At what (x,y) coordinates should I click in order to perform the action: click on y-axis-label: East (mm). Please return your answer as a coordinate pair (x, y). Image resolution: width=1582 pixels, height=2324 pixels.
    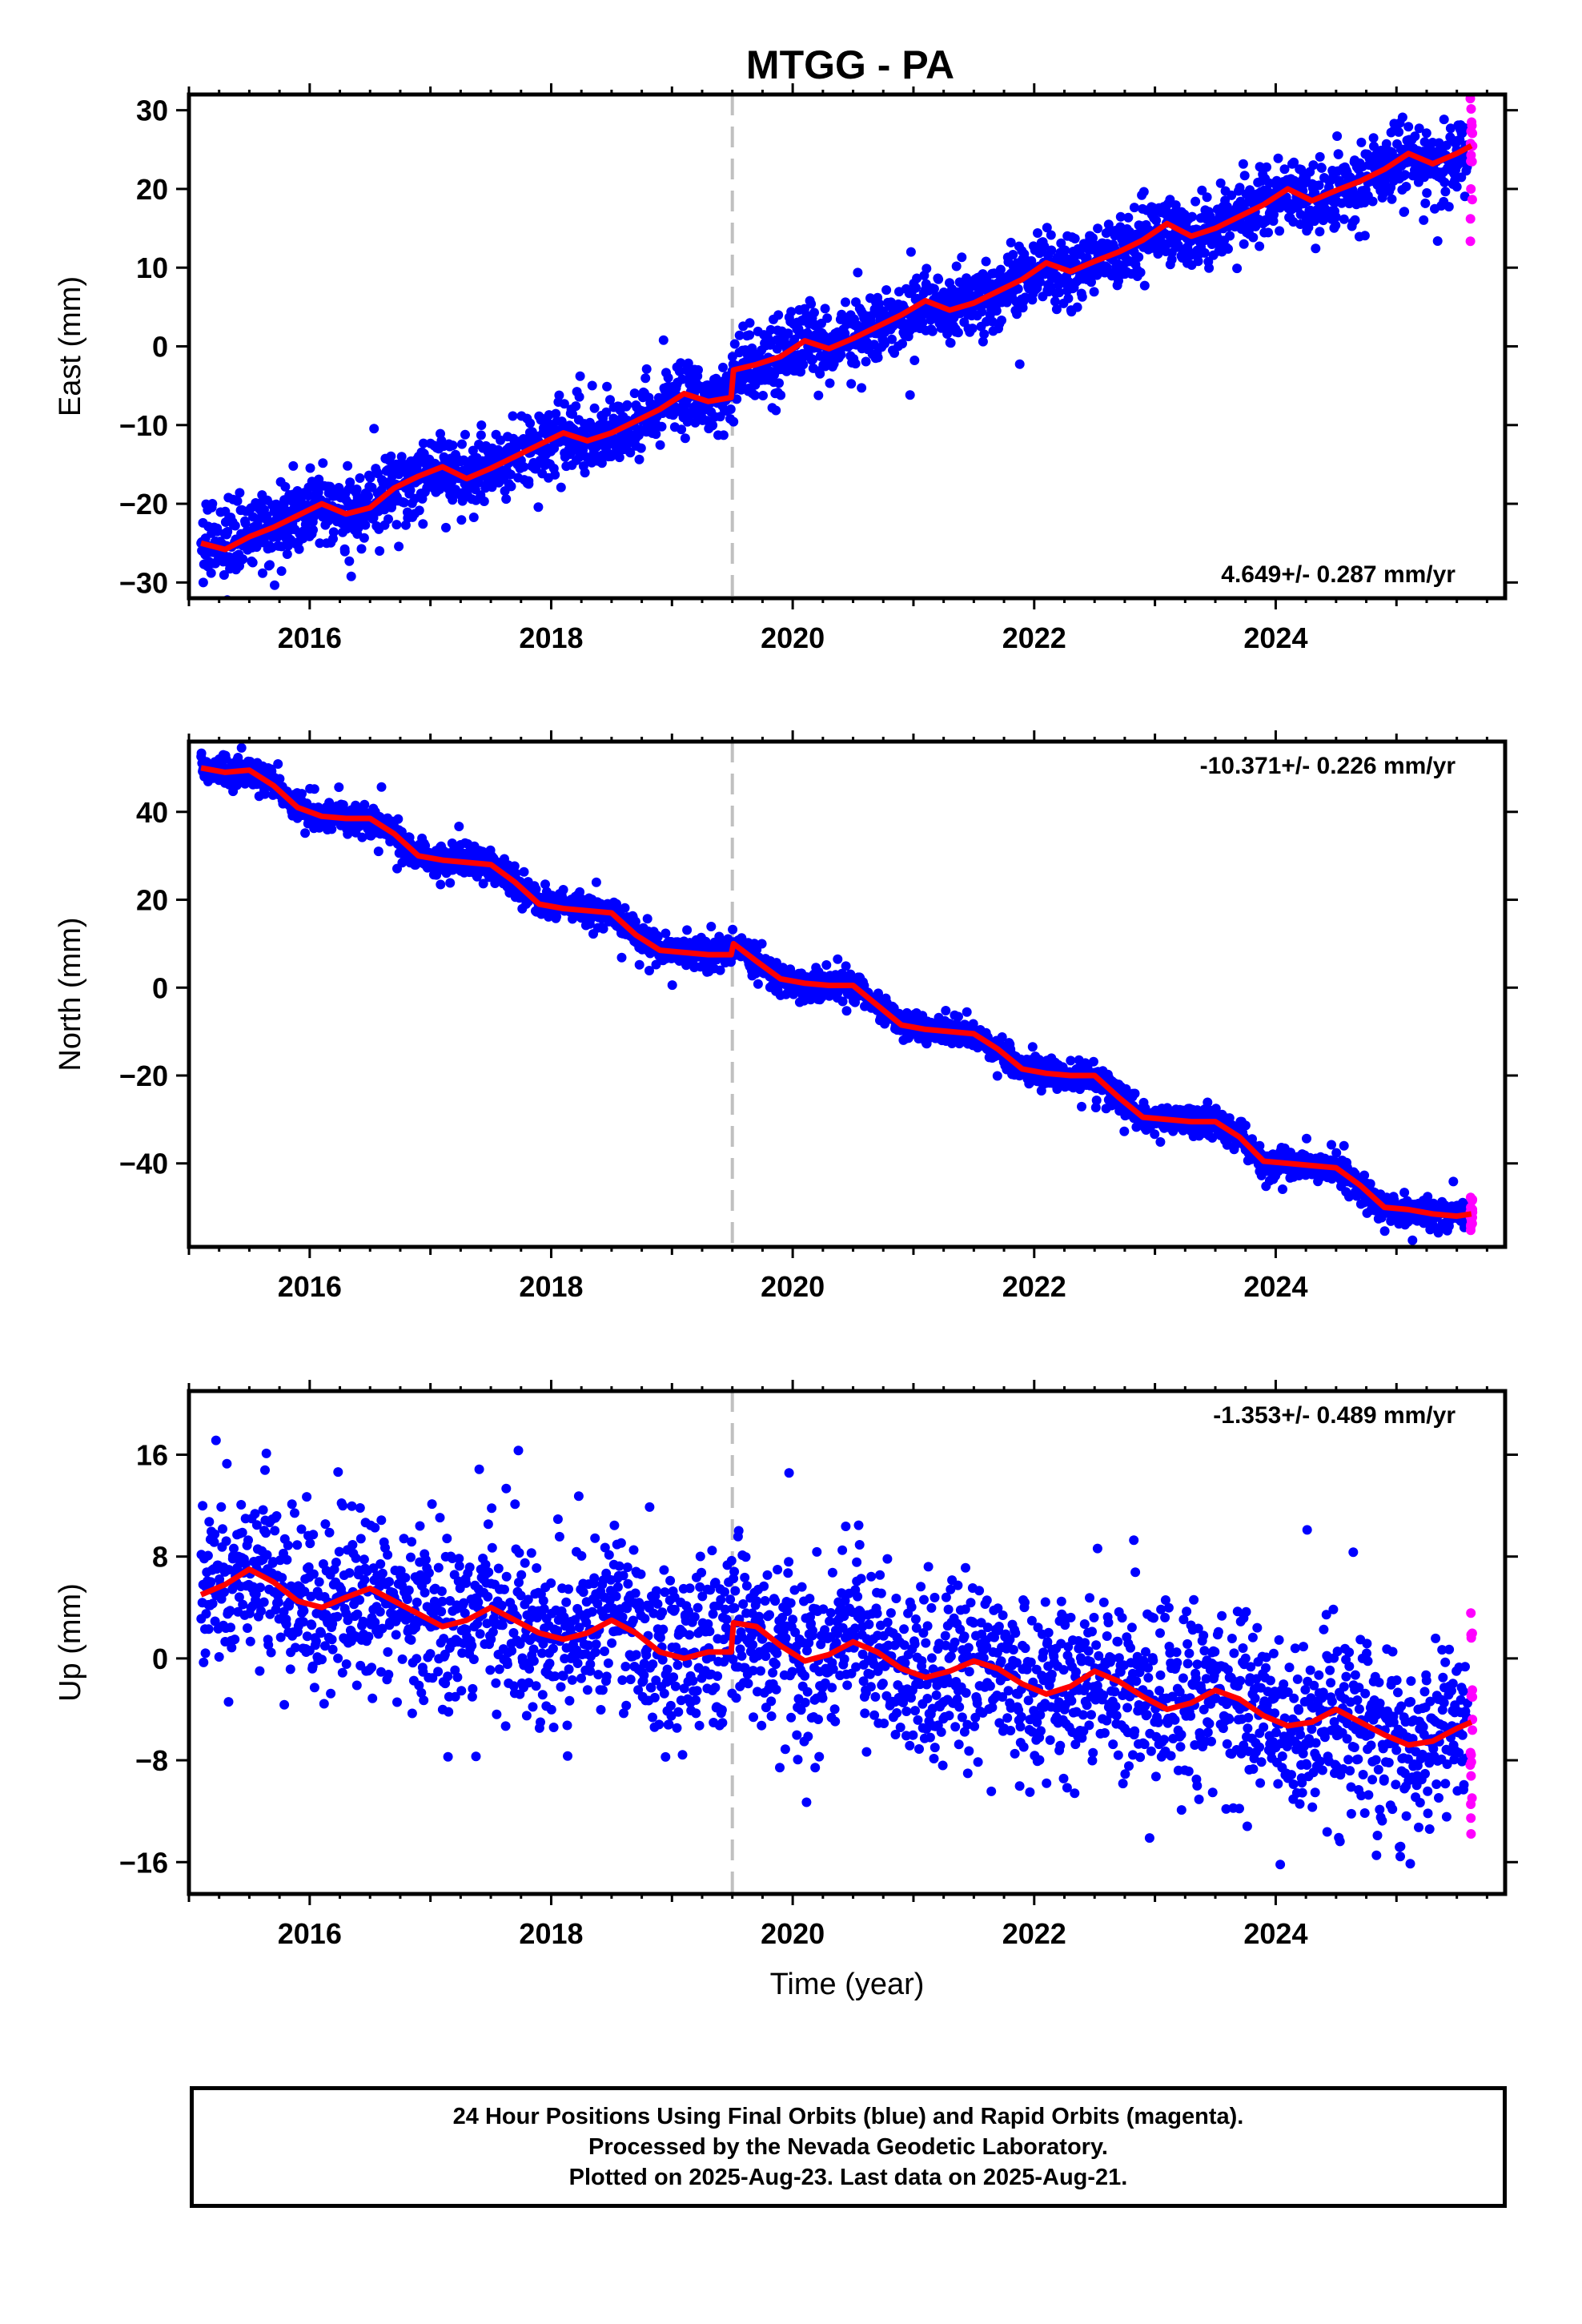
    Looking at the image, I should click on (70, 346).